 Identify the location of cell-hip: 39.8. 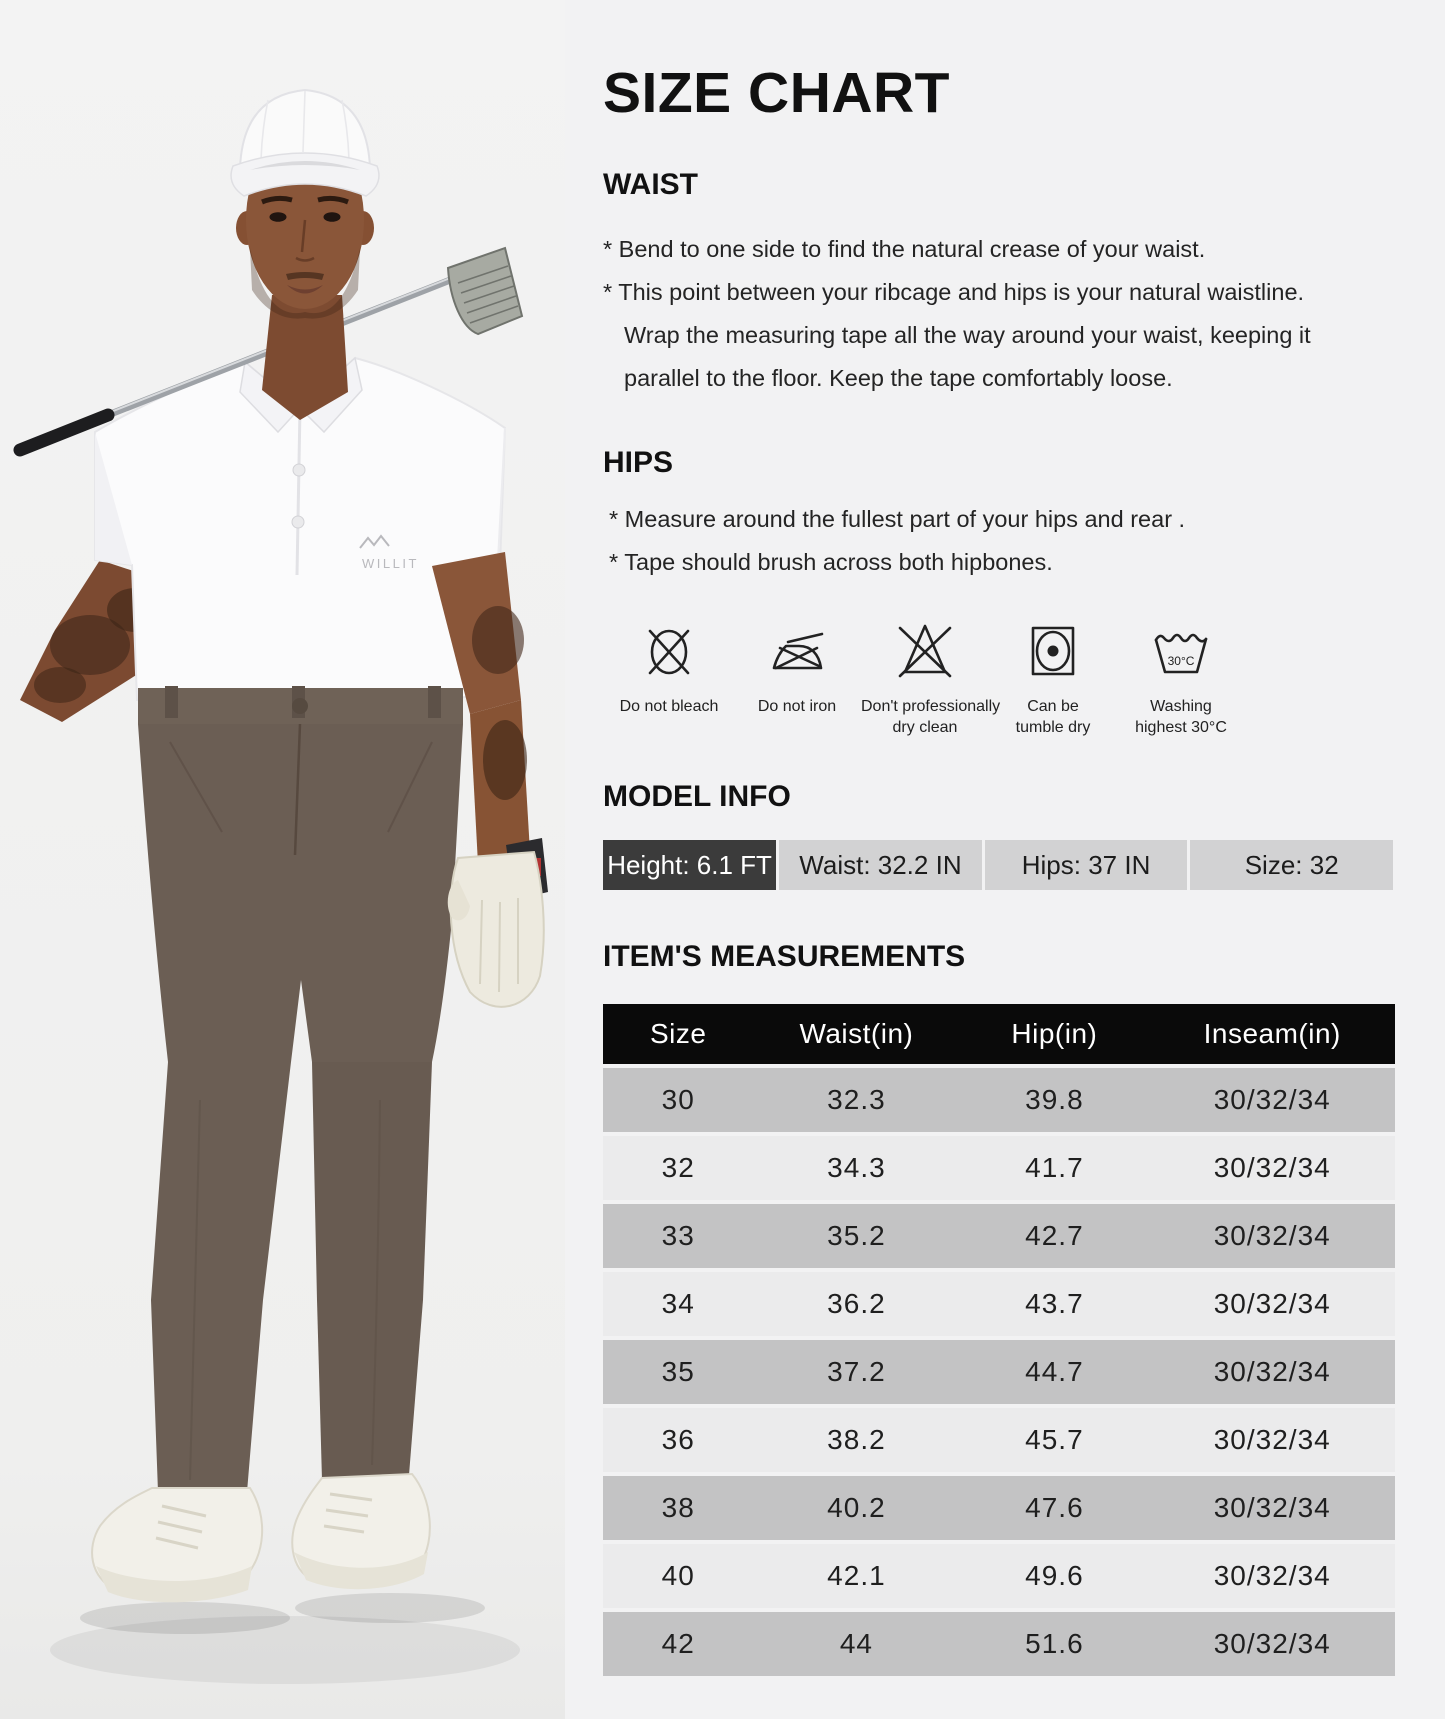
(1054, 1100).